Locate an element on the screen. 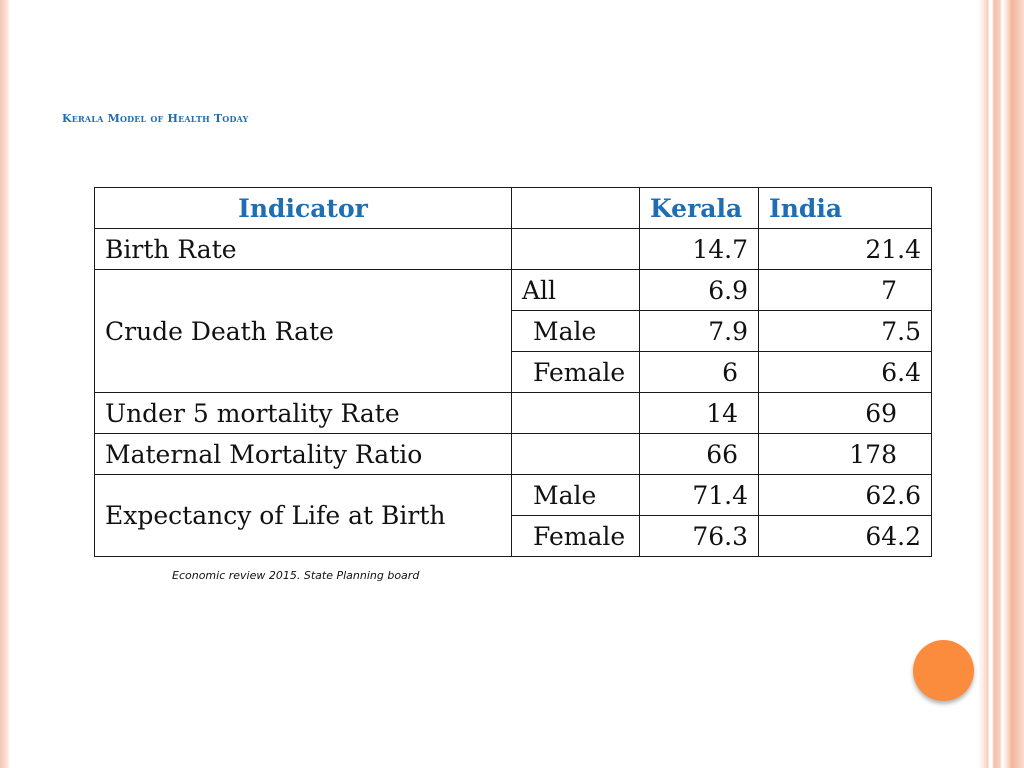 The width and height of the screenshot is (1024, 768). life-exp-male-kerala: 71.4 is located at coordinates (699, 495).